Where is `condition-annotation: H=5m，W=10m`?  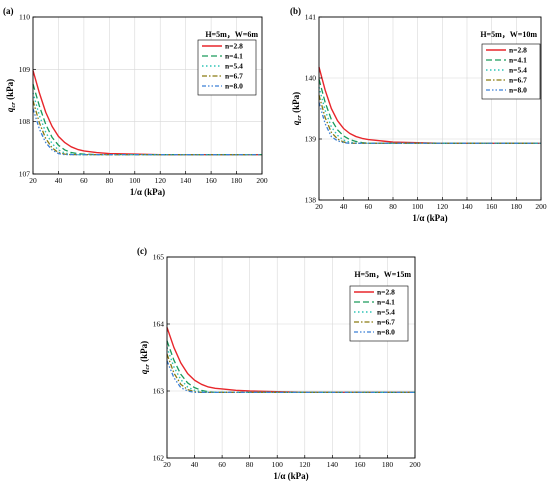
condition-annotation: H=5m，W=10m is located at coordinates (508, 34).